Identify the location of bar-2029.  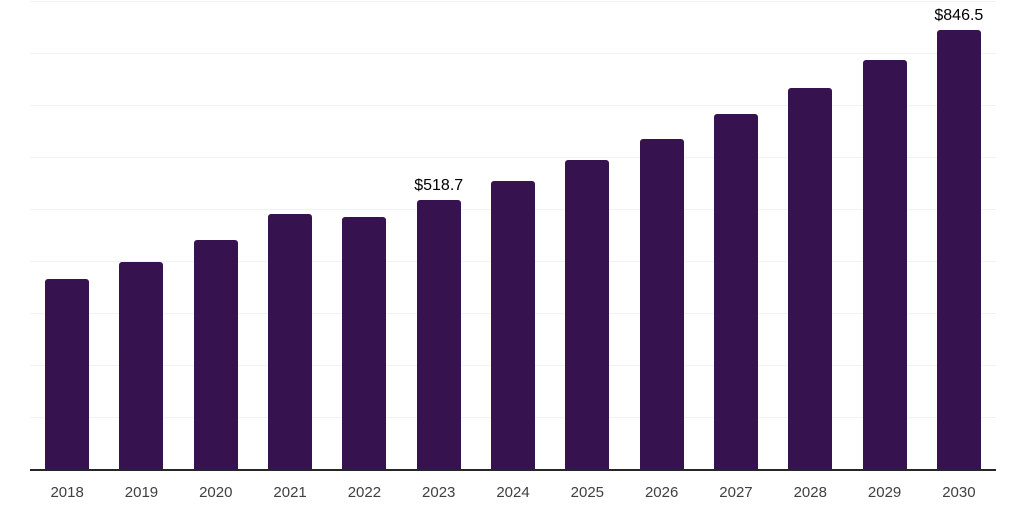
(884, 264).